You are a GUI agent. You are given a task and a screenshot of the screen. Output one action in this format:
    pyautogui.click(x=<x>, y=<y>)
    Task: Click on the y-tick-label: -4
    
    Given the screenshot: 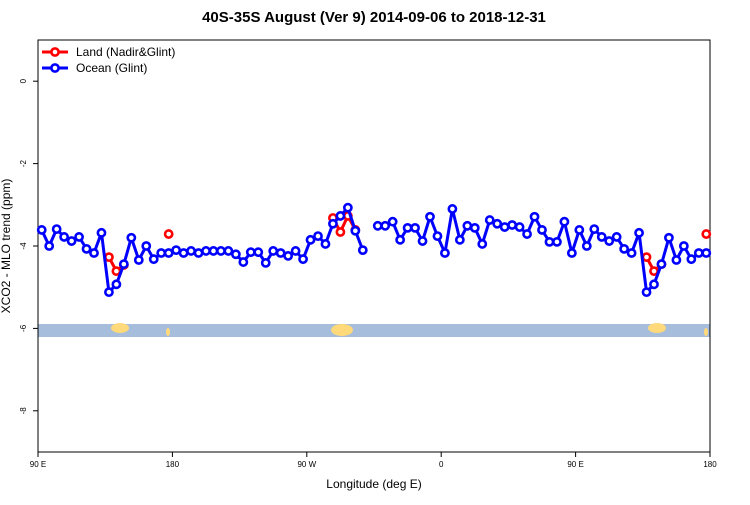 What is the action you would take?
    pyautogui.click(x=23, y=246)
    